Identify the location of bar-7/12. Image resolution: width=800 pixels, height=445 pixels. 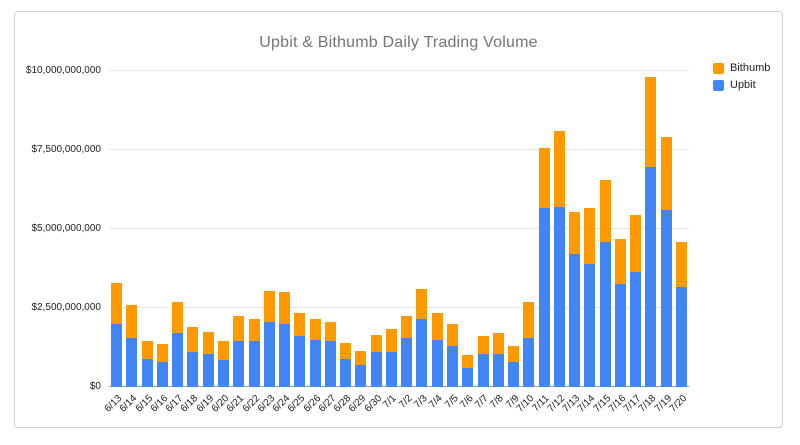
(559, 229).